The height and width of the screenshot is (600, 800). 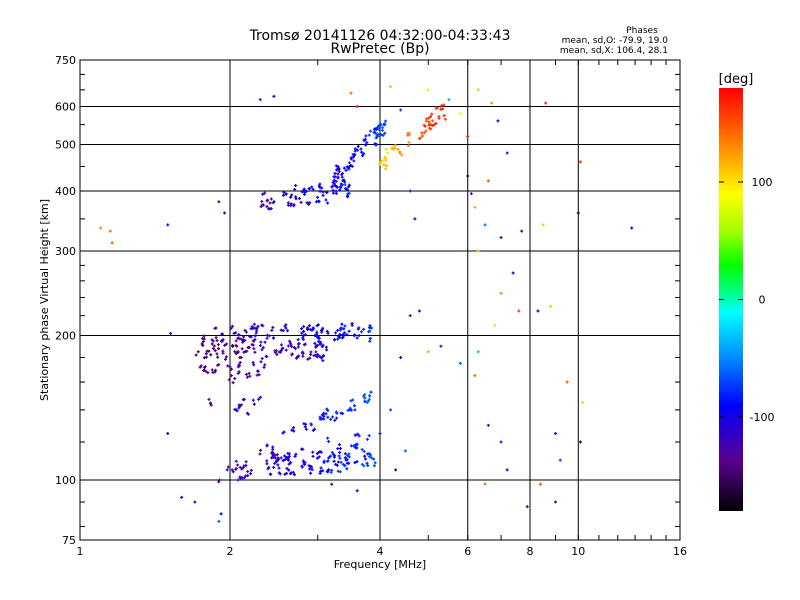 What do you see at coordinates (680, 551) in the screenshot?
I see `x-tick-label: 16` at bounding box center [680, 551].